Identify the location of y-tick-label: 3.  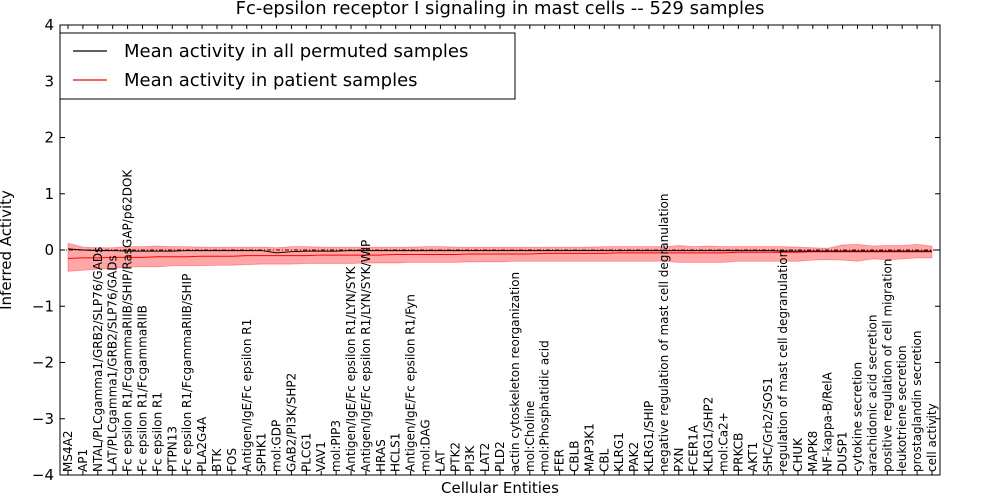
(49, 81).